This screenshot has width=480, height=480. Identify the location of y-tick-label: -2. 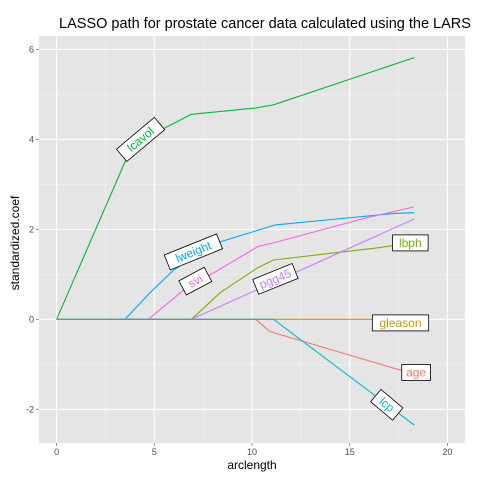
(30, 409).